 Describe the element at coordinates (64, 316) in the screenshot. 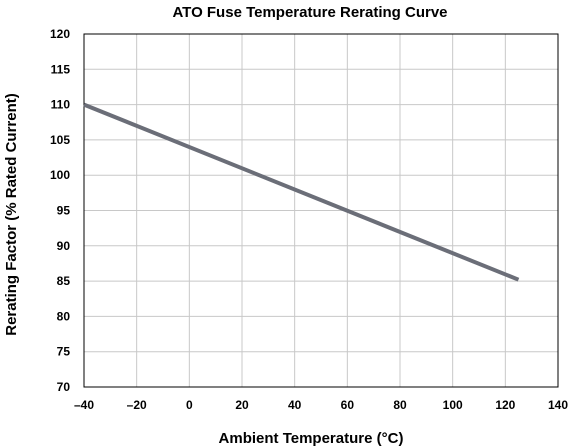

I see `y-tick-label: 80` at that location.